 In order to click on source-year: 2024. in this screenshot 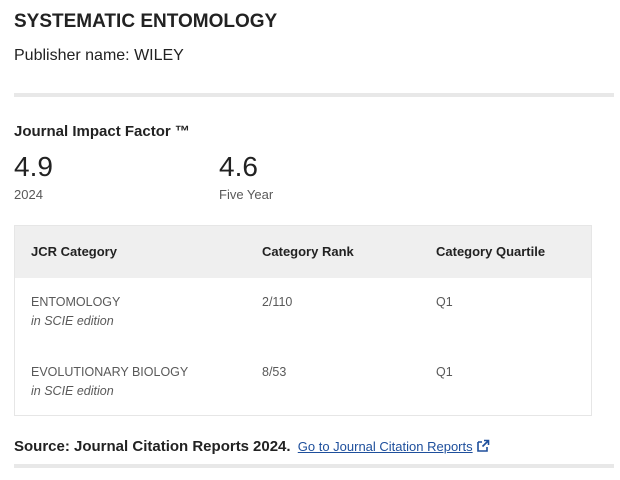, I will do `click(272, 446)`.